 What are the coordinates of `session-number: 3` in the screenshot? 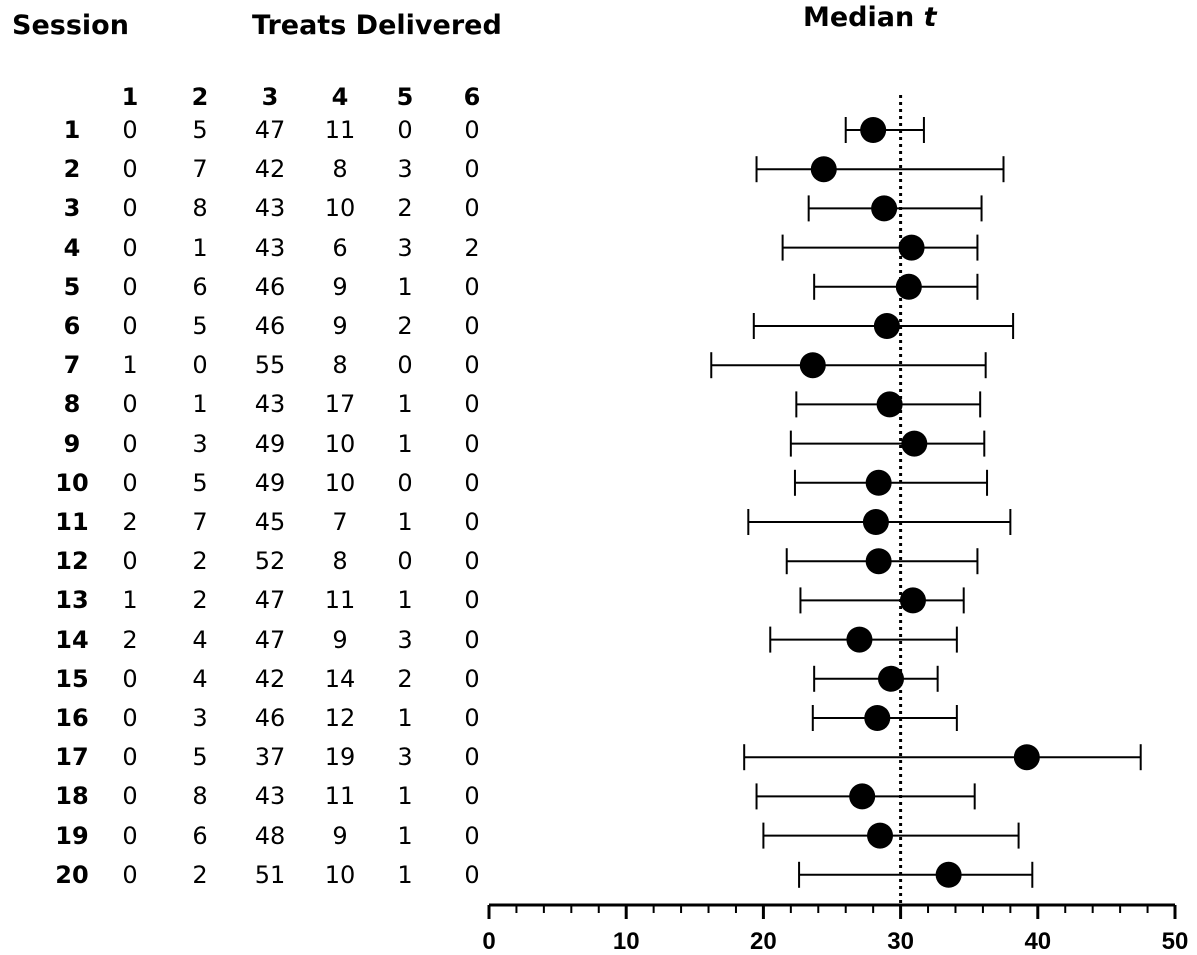 It's located at (72, 208).